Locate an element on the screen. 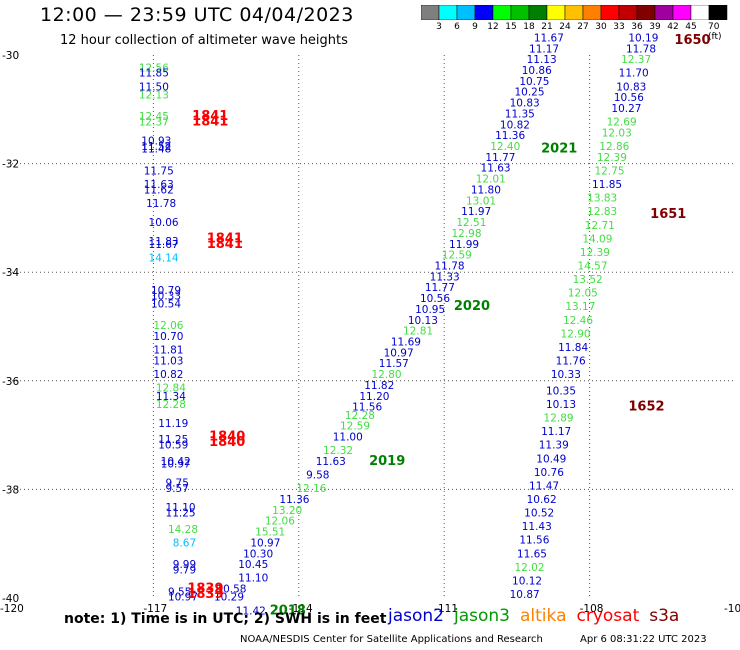 The height and width of the screenshot is (650, 740). wave-height-value: 11.03 is located at coordinates (168, 362).